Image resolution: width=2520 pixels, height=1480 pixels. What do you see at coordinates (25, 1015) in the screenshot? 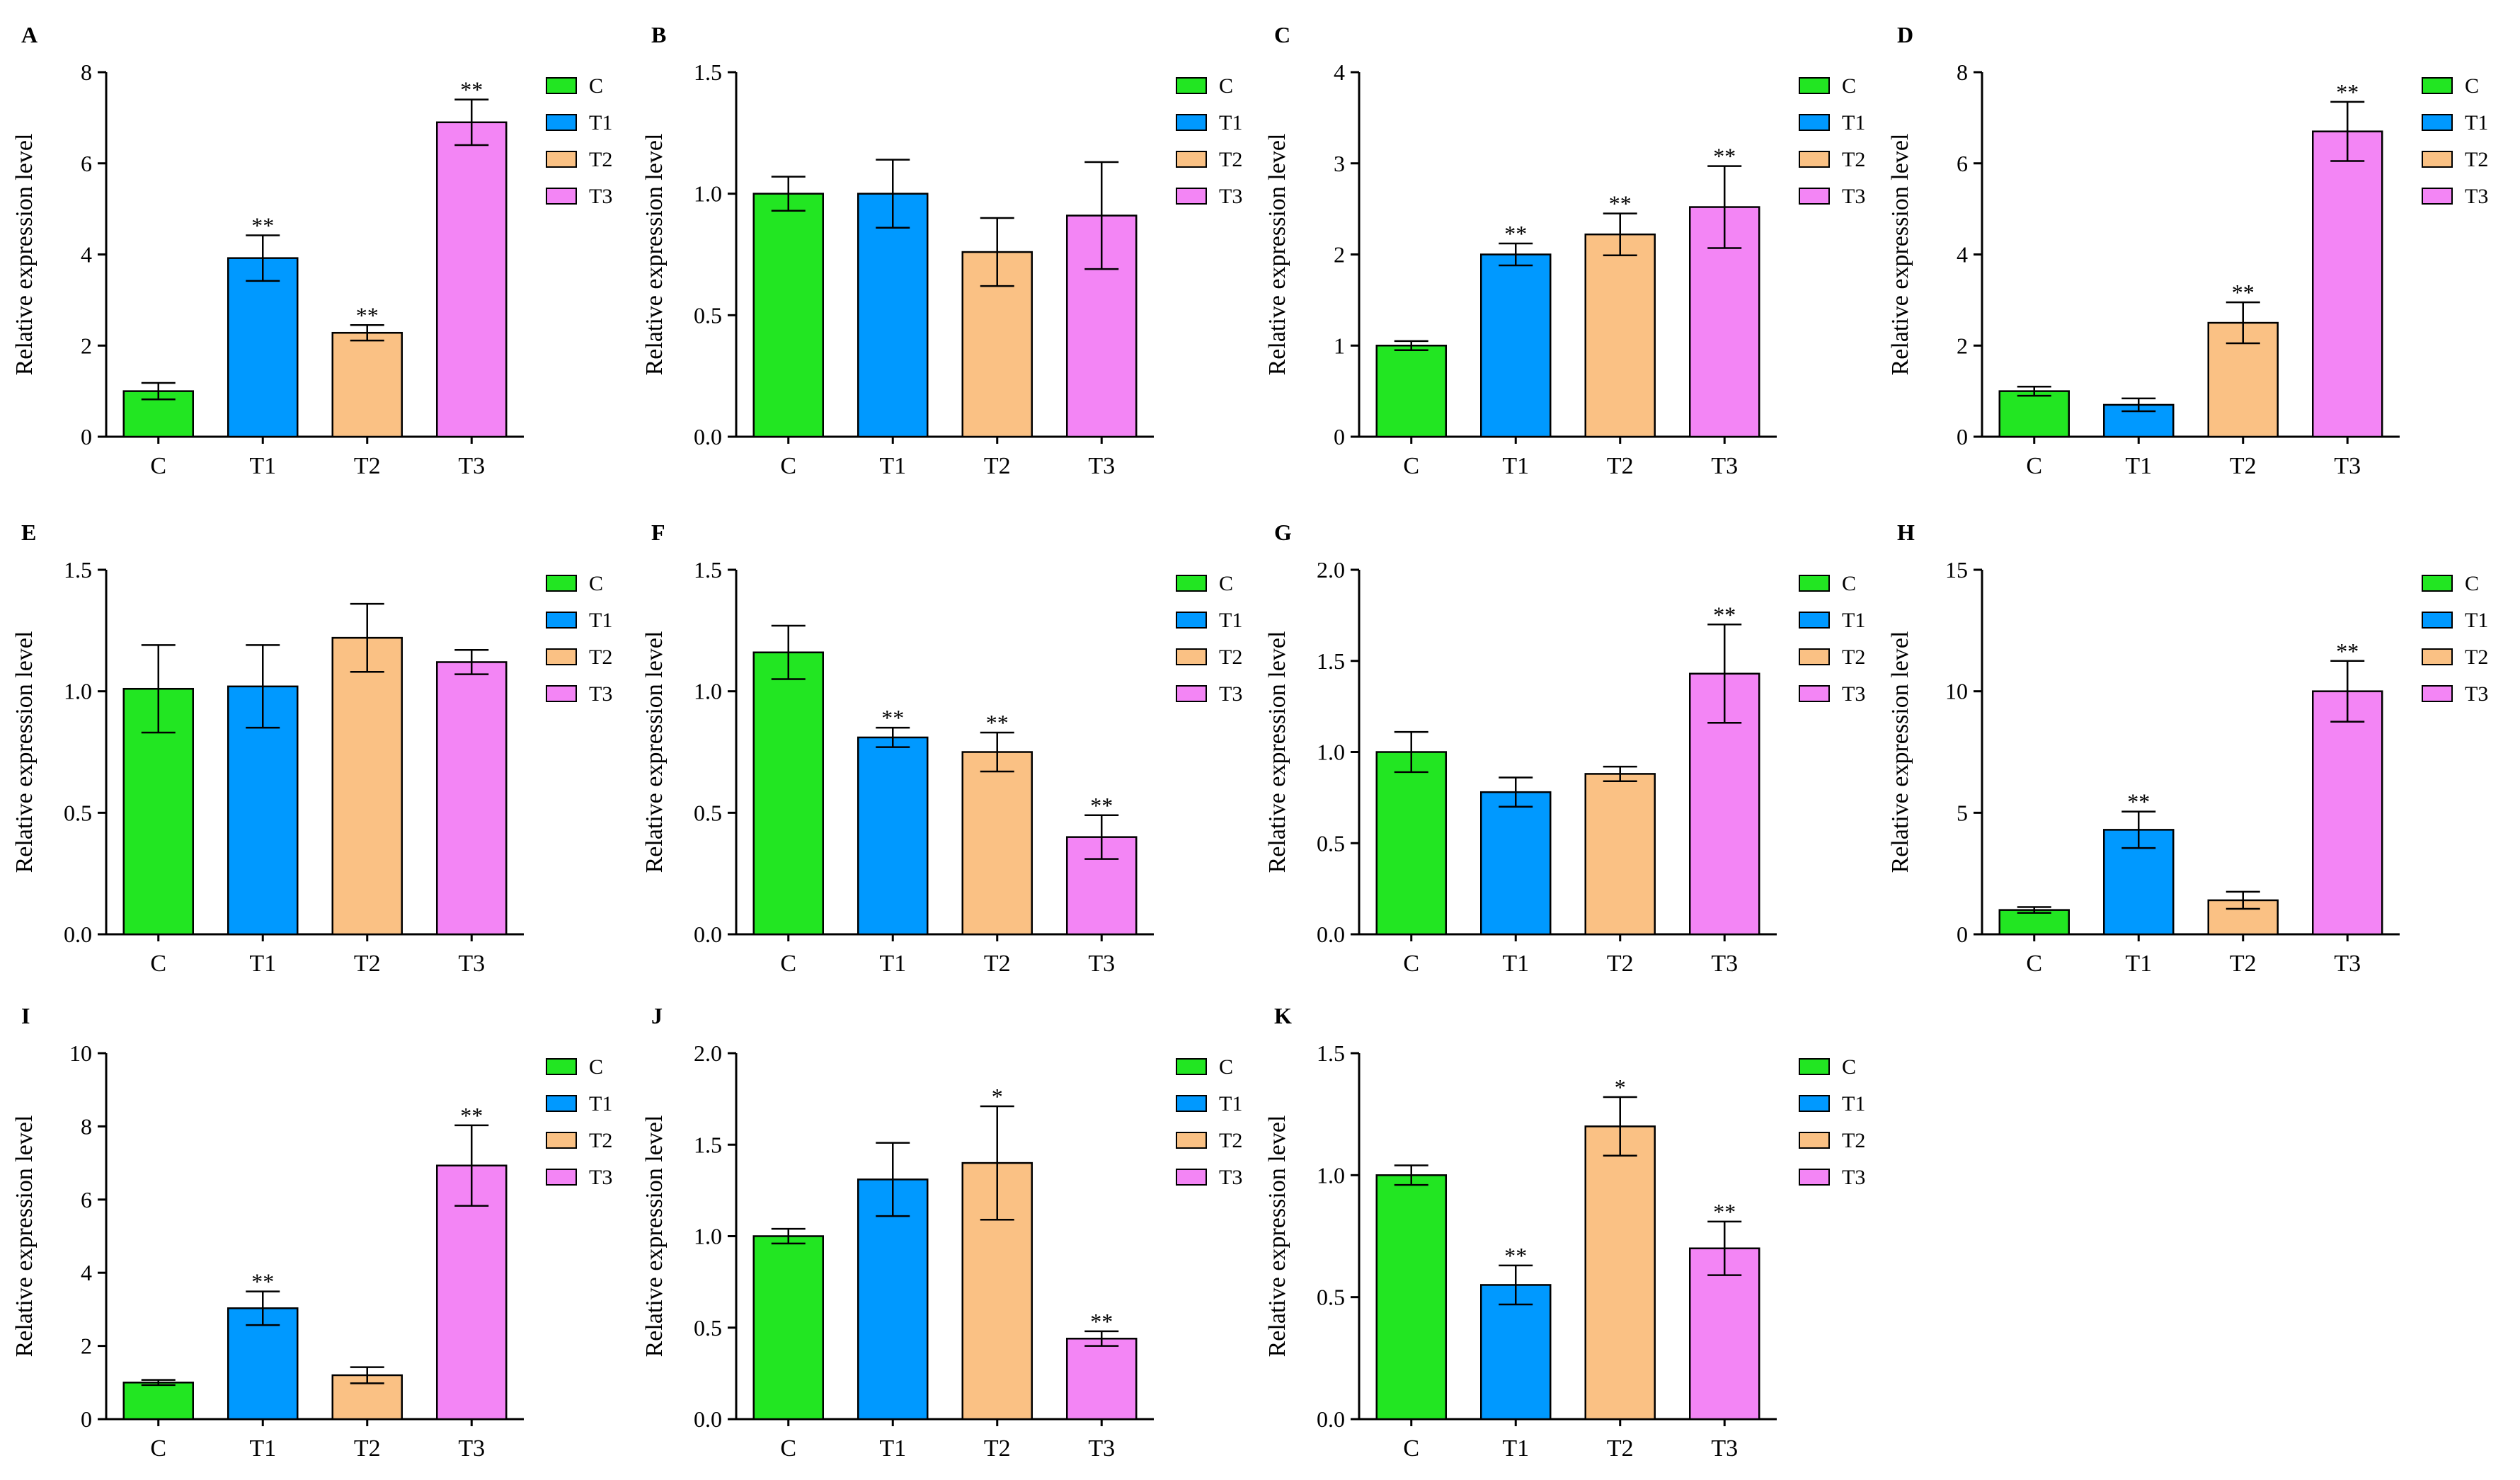
I see `panel-label-i: I` at bounding box center [25, 1015].